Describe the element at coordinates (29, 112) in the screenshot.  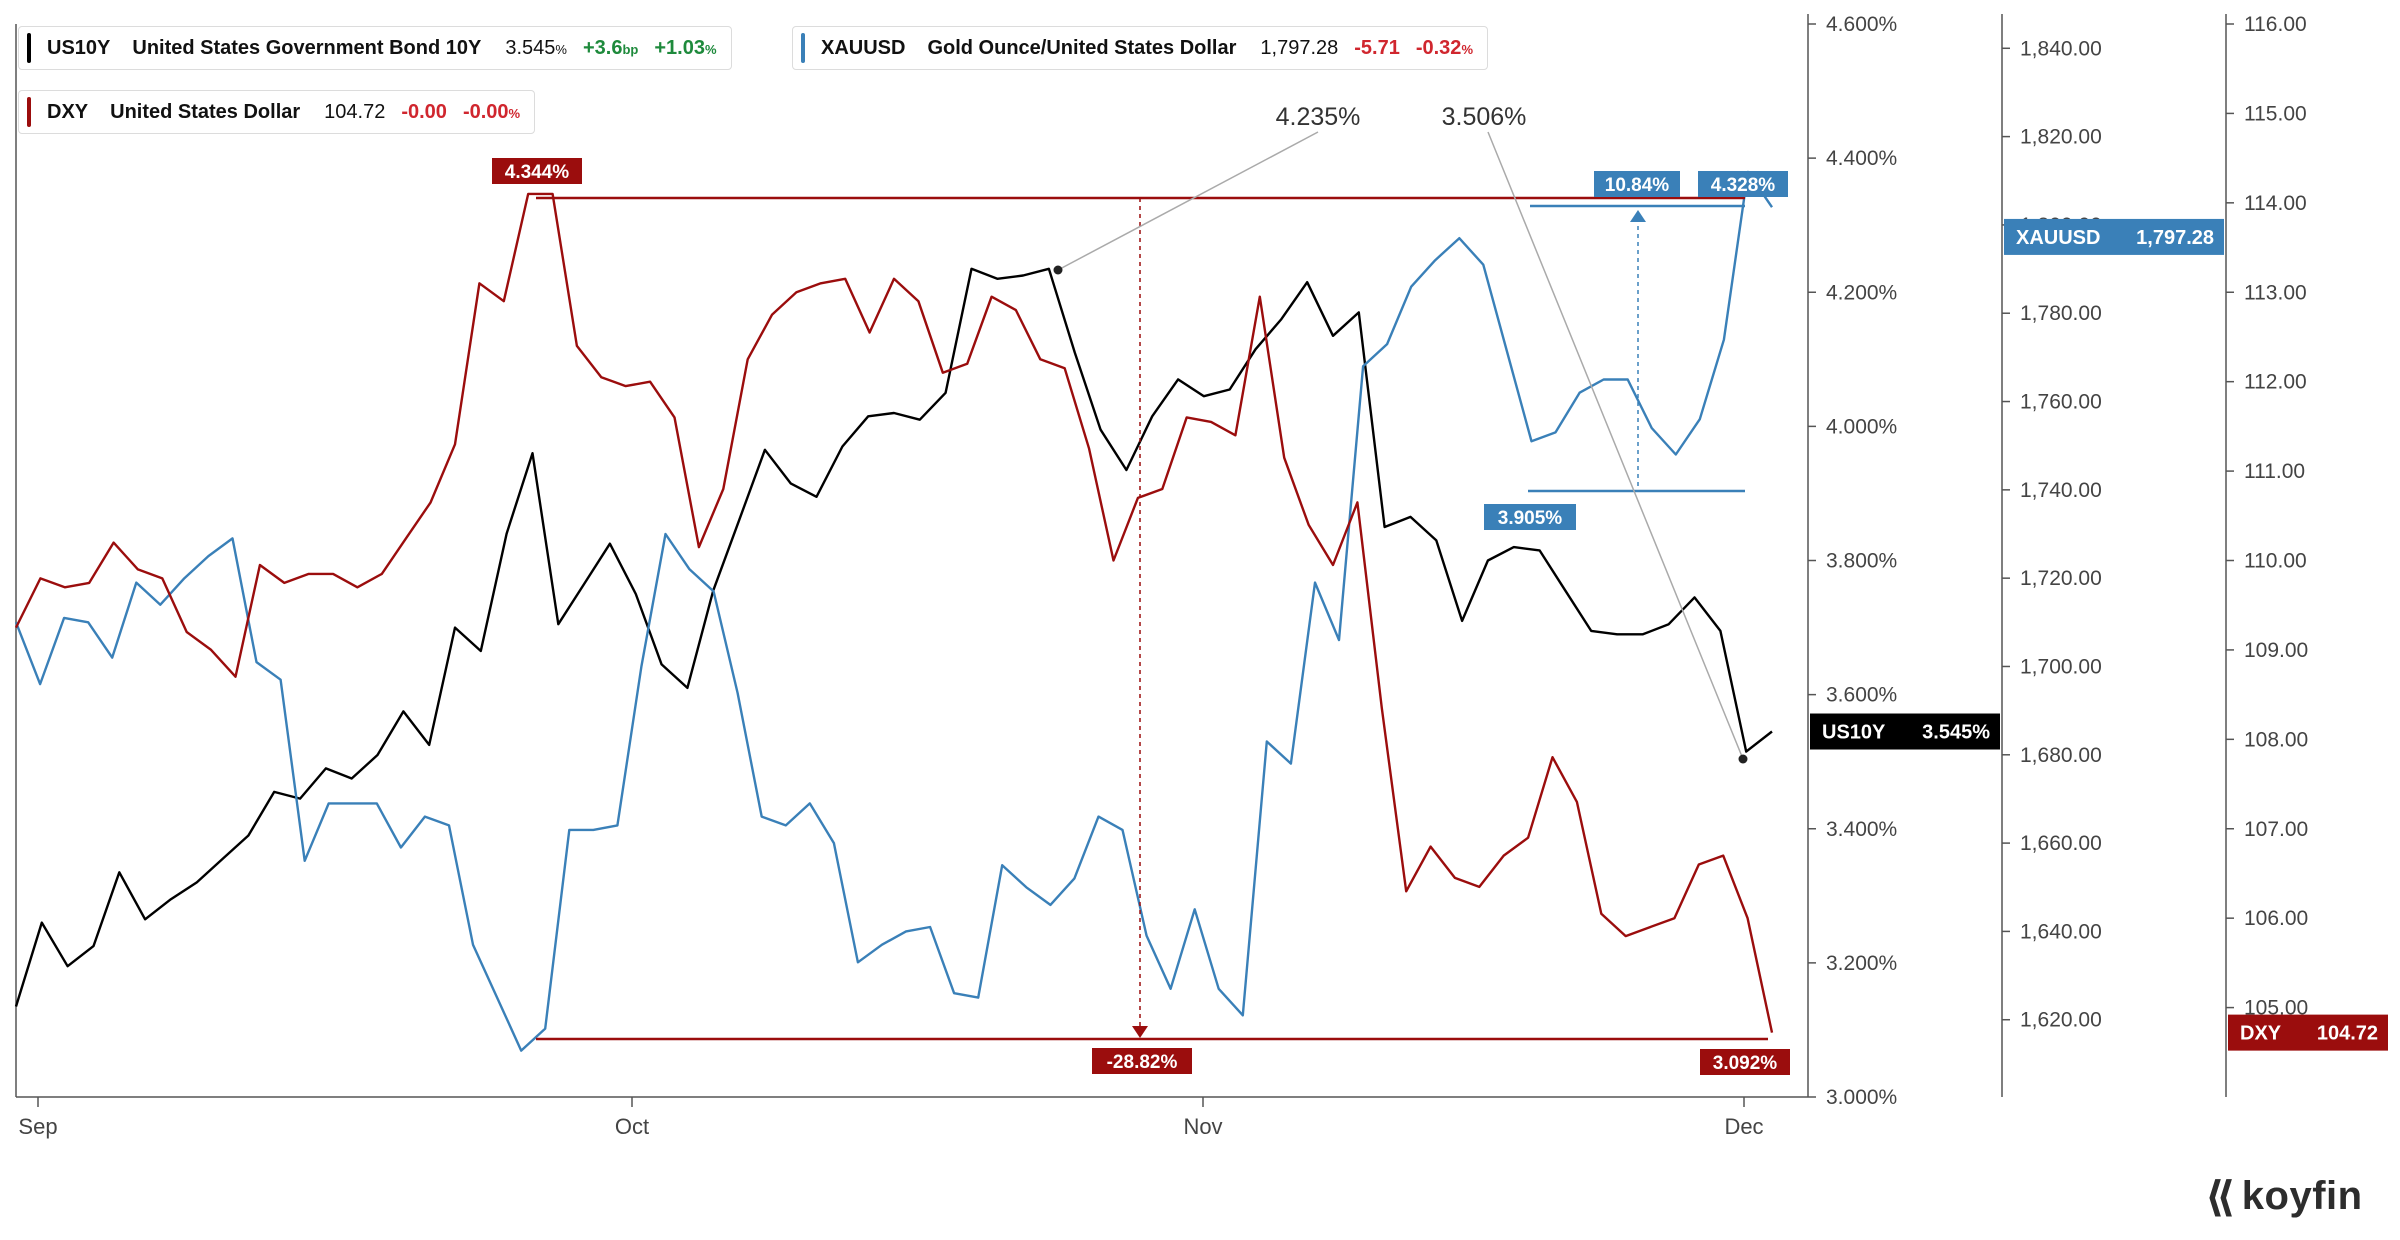
I see `legend-dxy-color` at that location.